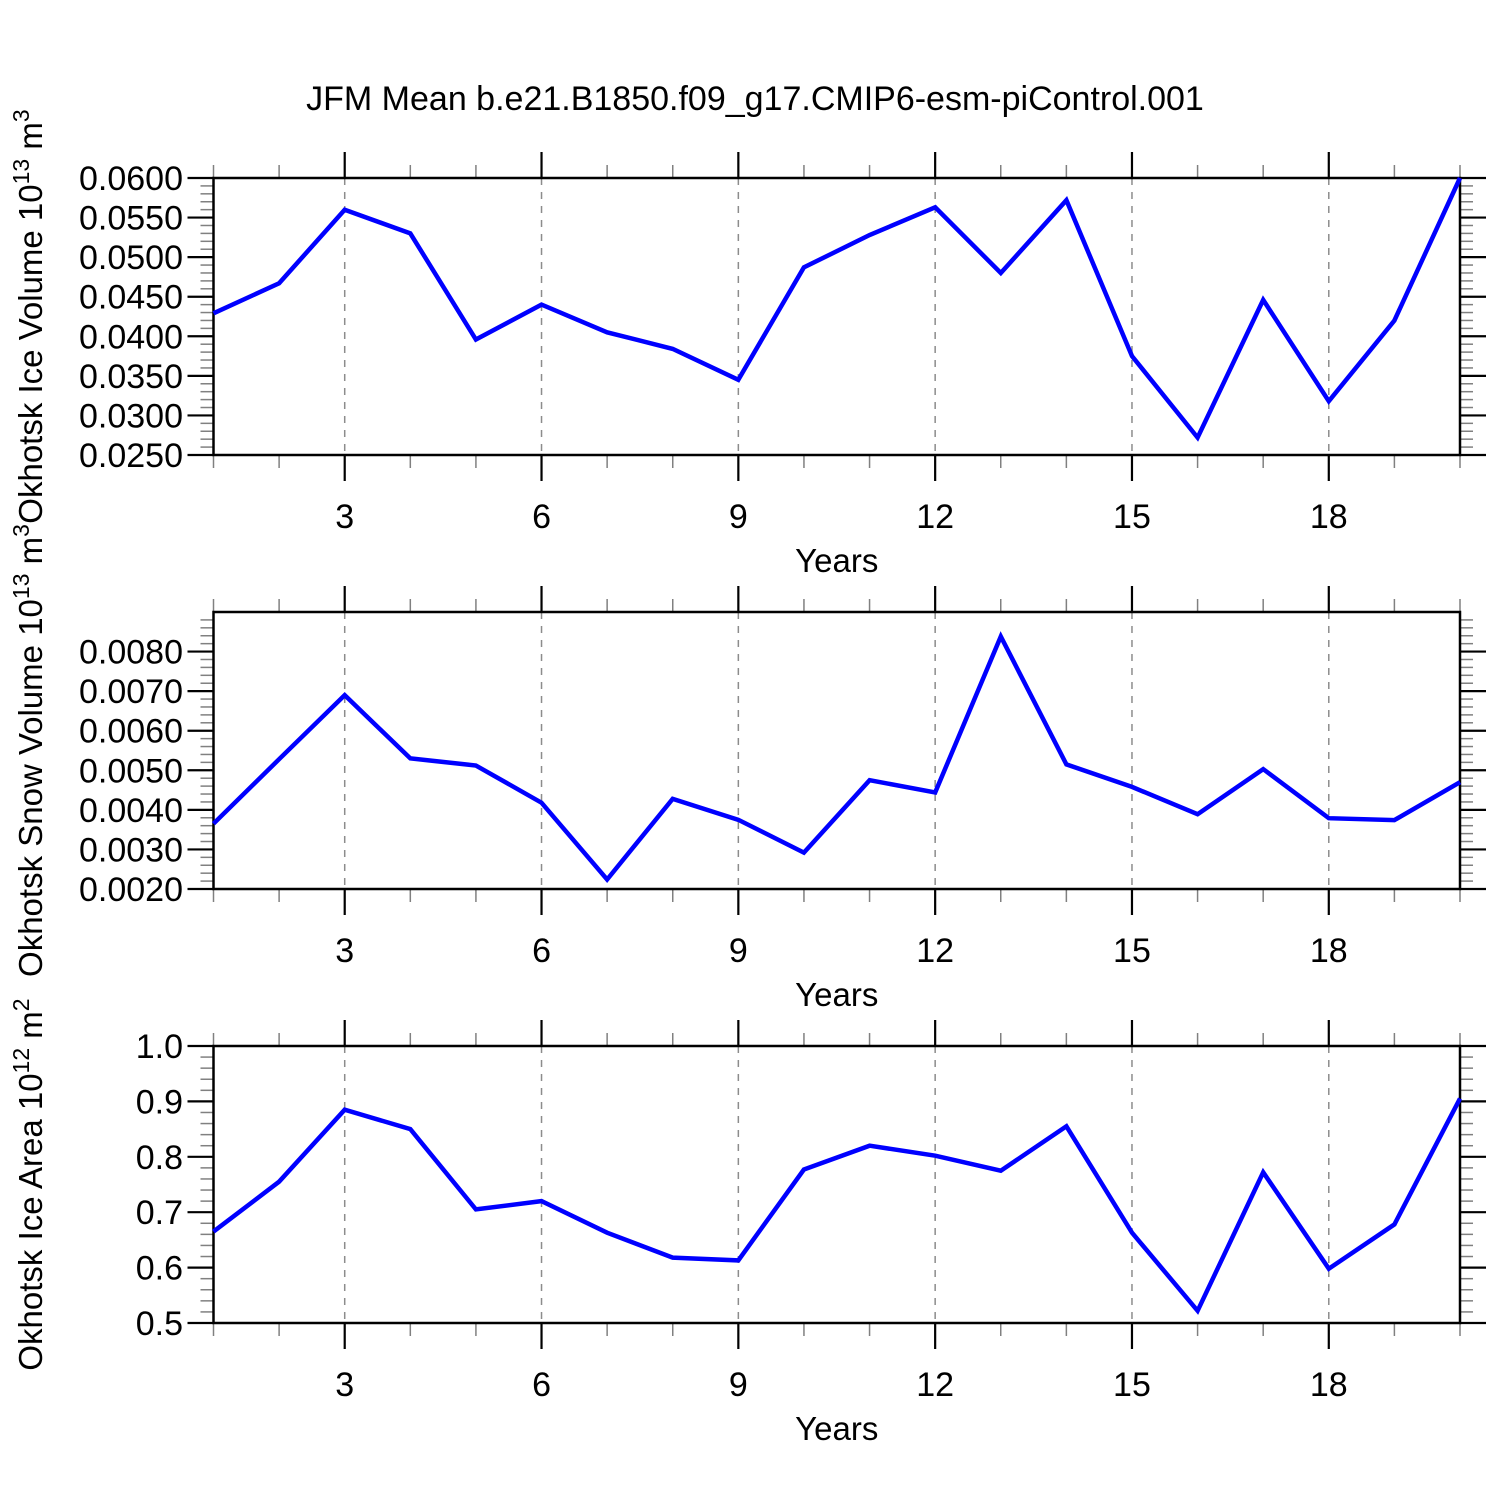 The image size is (1500, 1500). Describe the element at coordinates (131, 732) in the screenshot. I see `y-tick-label: 0.0060` at that location.